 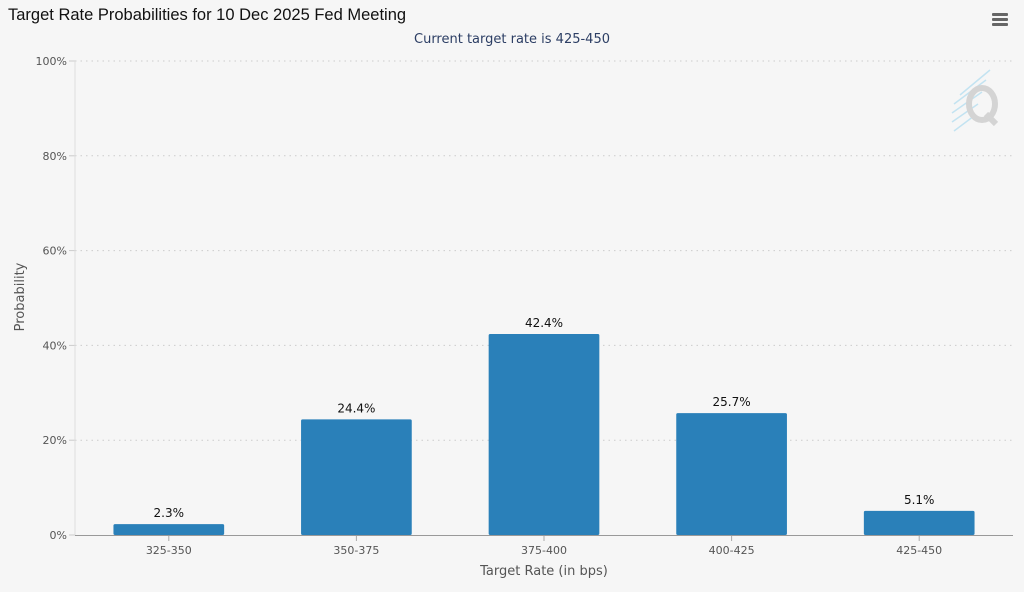 I want to click on bar-data-label: 25.7%, so click(x=732, y=402).